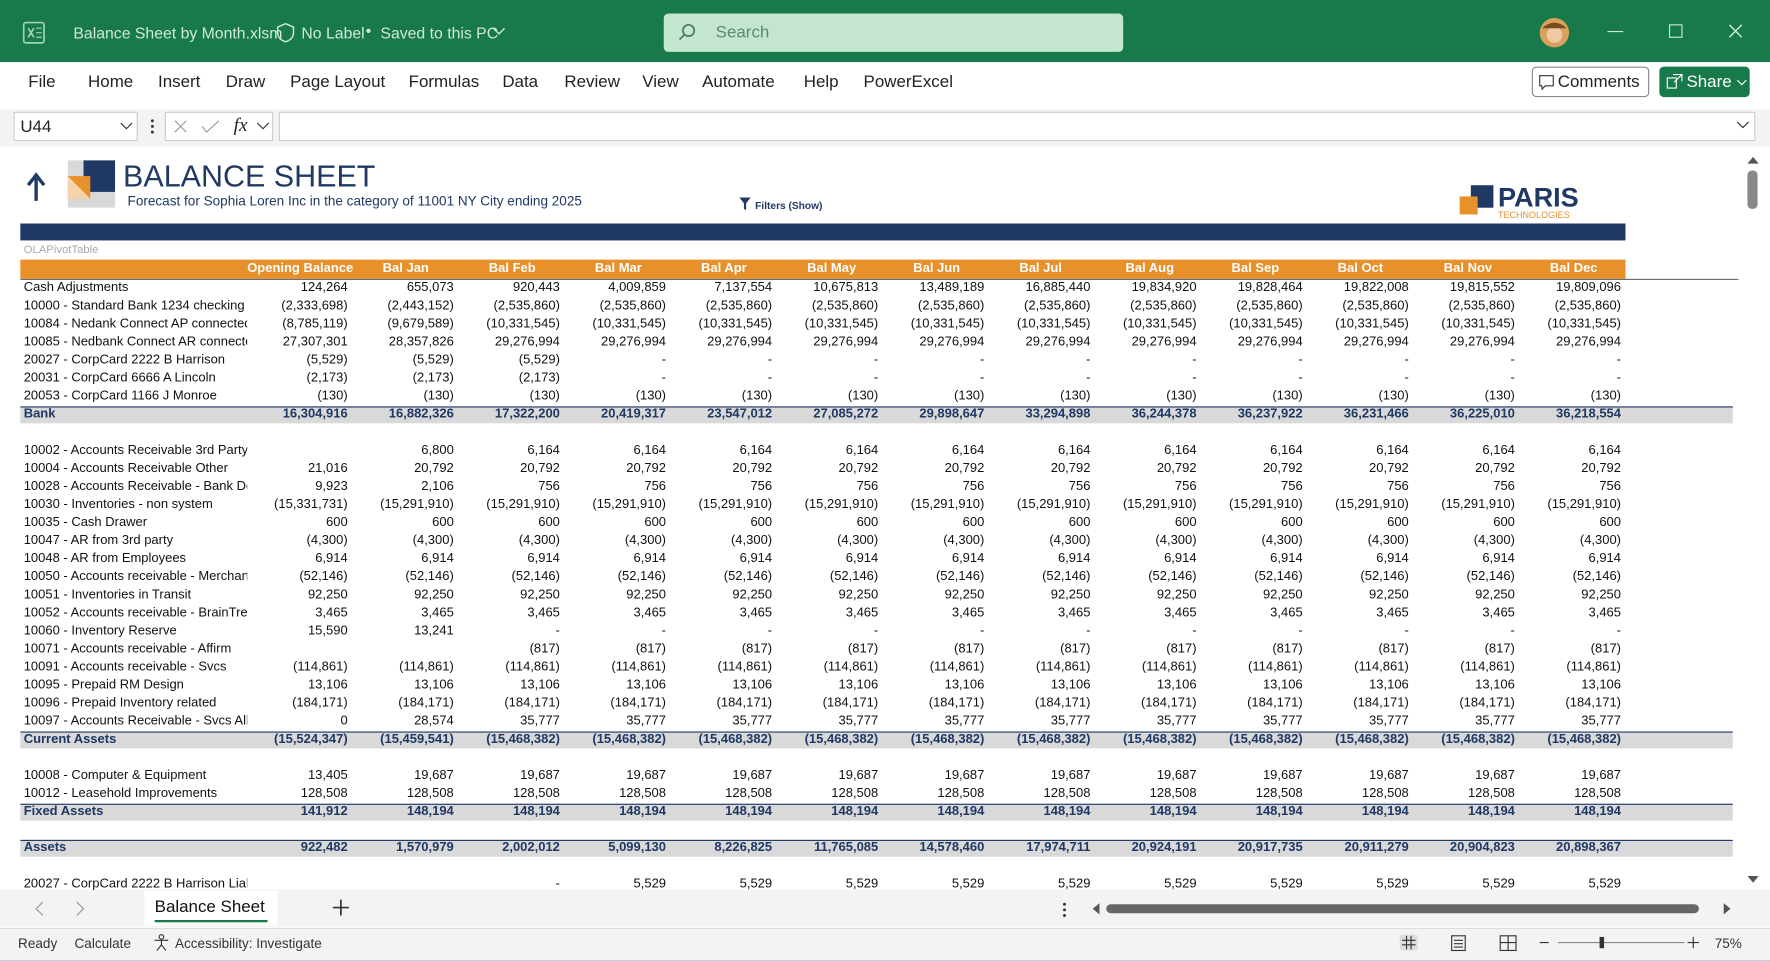 Image resolution: width=1770 pixels, height=961 pixels. What do you see at coordinates (826, 667) in the screenshot?
I see `cell-value: (114,861)` at bounding box center [826, 667].